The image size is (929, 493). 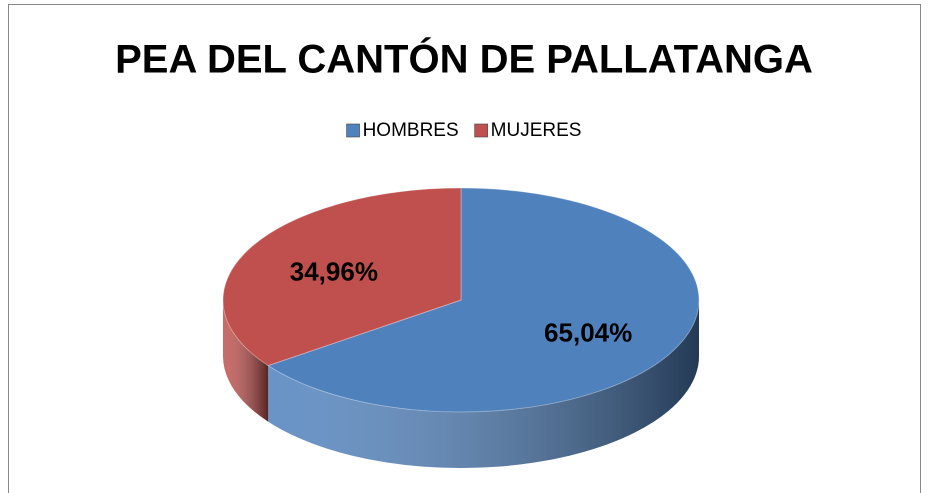 I want to click on legend-label: HOMBRES, so click(x=411, y=130).